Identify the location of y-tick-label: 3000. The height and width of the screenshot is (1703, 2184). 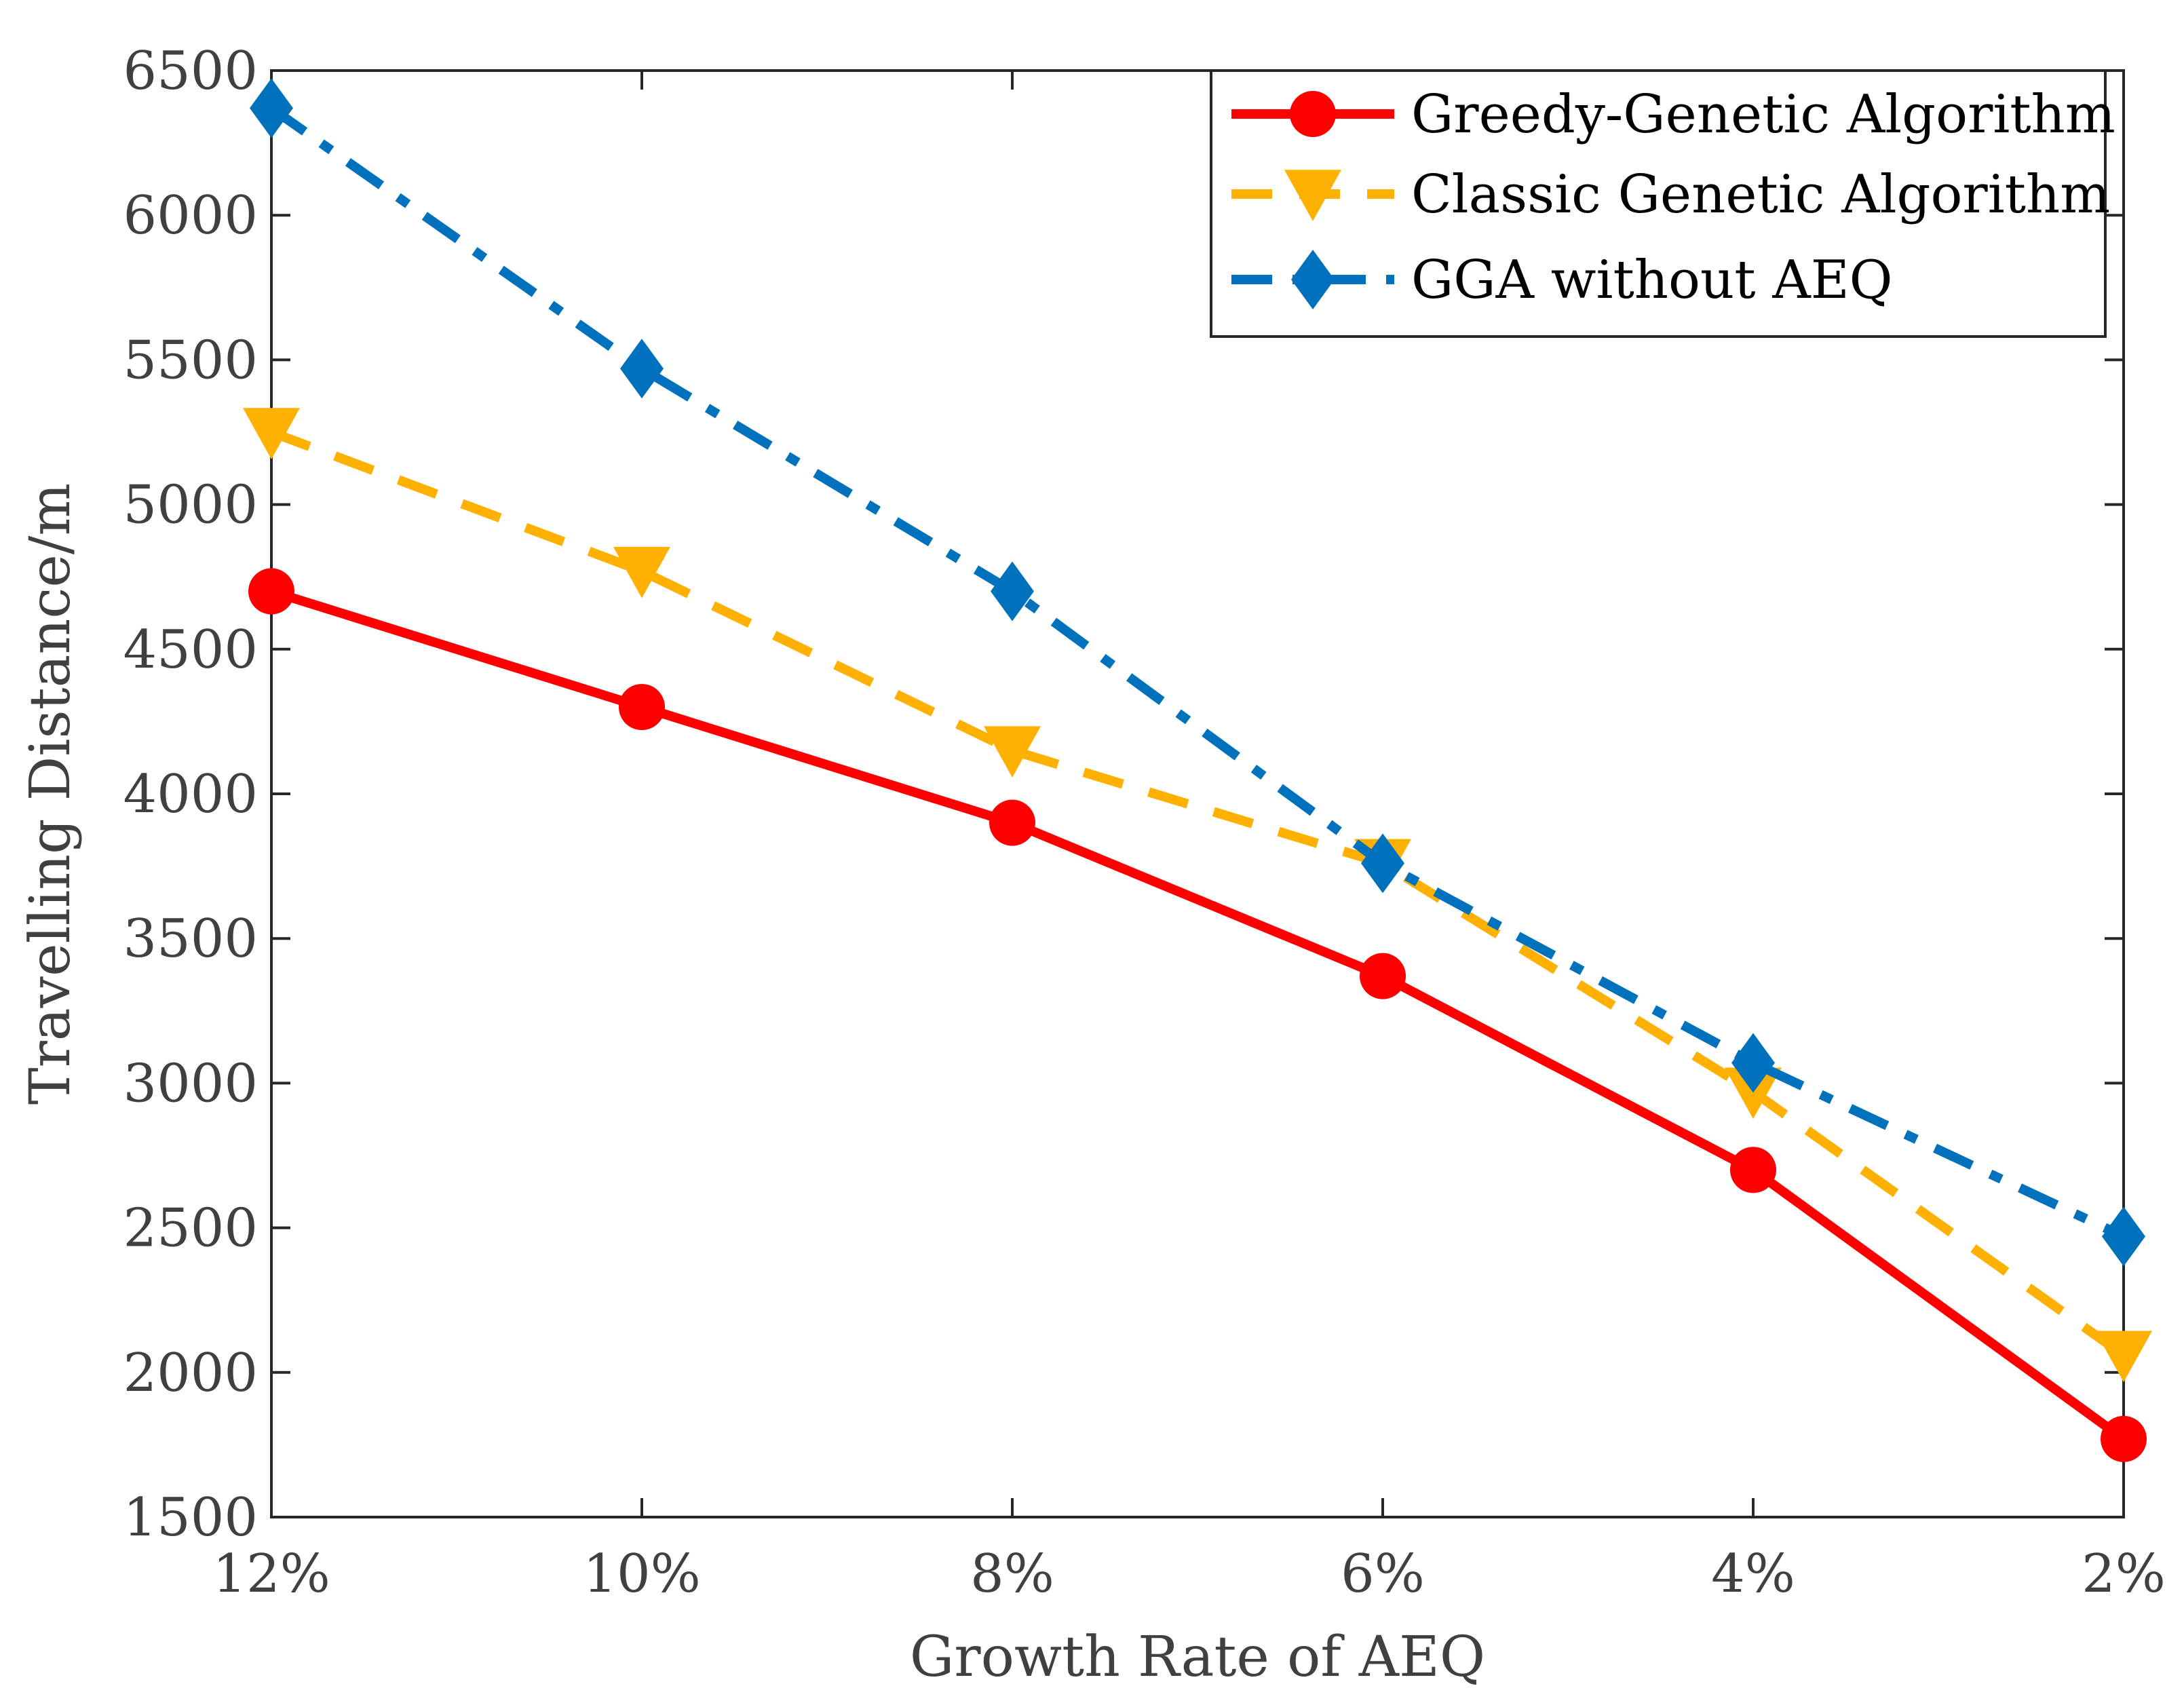
(191, 1083).